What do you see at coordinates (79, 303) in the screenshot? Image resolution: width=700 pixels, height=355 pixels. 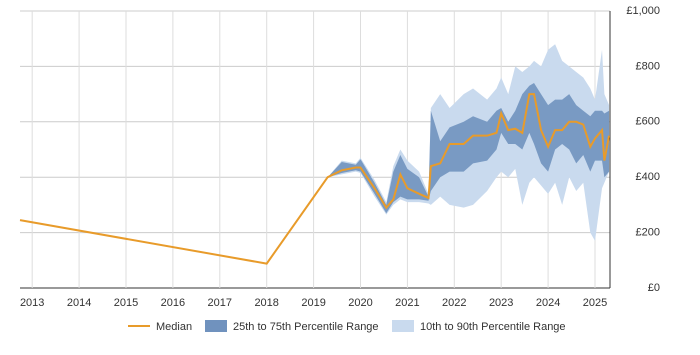 I see `x-tick-label: 2014` at bounding box center [79, 303].